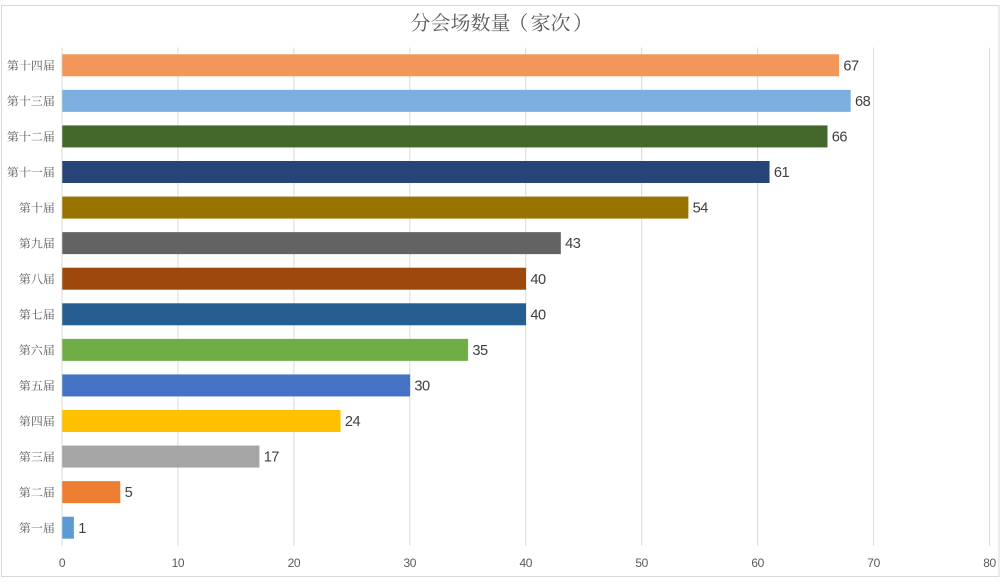 The image size is (1000, 585). Describe the element at coordinates (989, 563) in the screenshot. I see `svg-text: 80` at that location.